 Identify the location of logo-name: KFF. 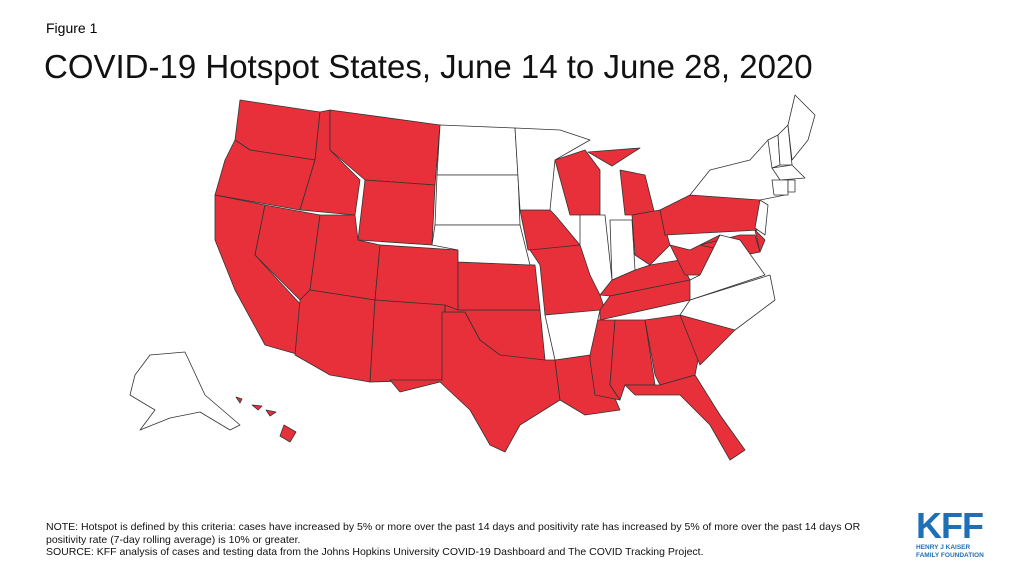
(950, 525).